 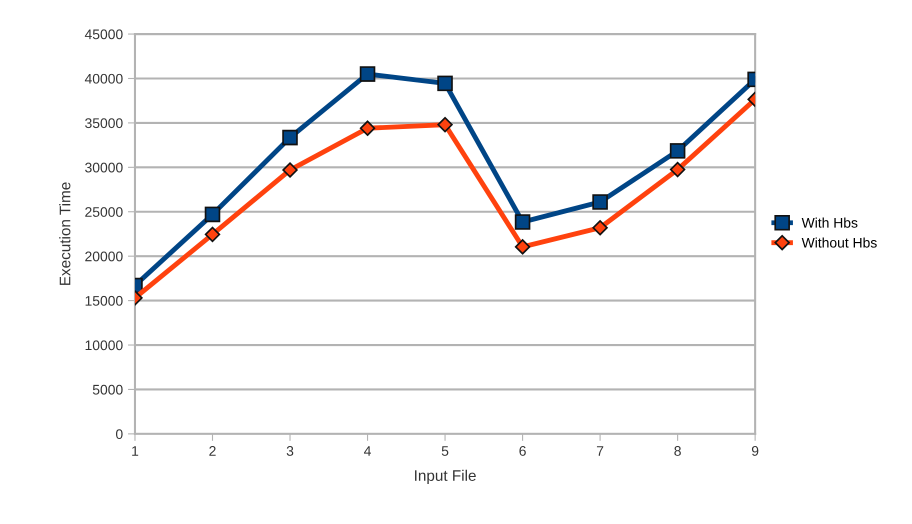 I want to click on x-tick-label: 5, so click(x=445, y=451).